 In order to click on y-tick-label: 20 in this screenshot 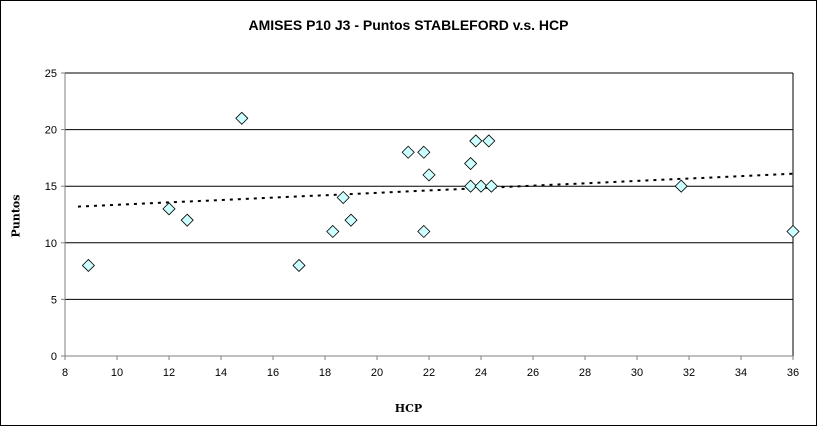, I will do `click(51, 131)`.